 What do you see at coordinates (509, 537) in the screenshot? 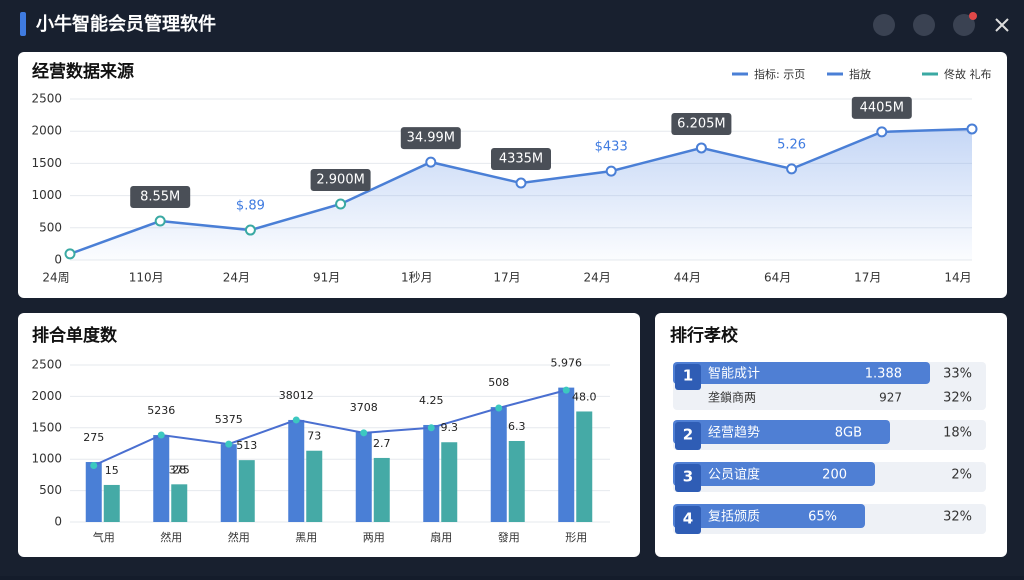
I see `x-tick-label: 發用` at bounding box center [509, 537].